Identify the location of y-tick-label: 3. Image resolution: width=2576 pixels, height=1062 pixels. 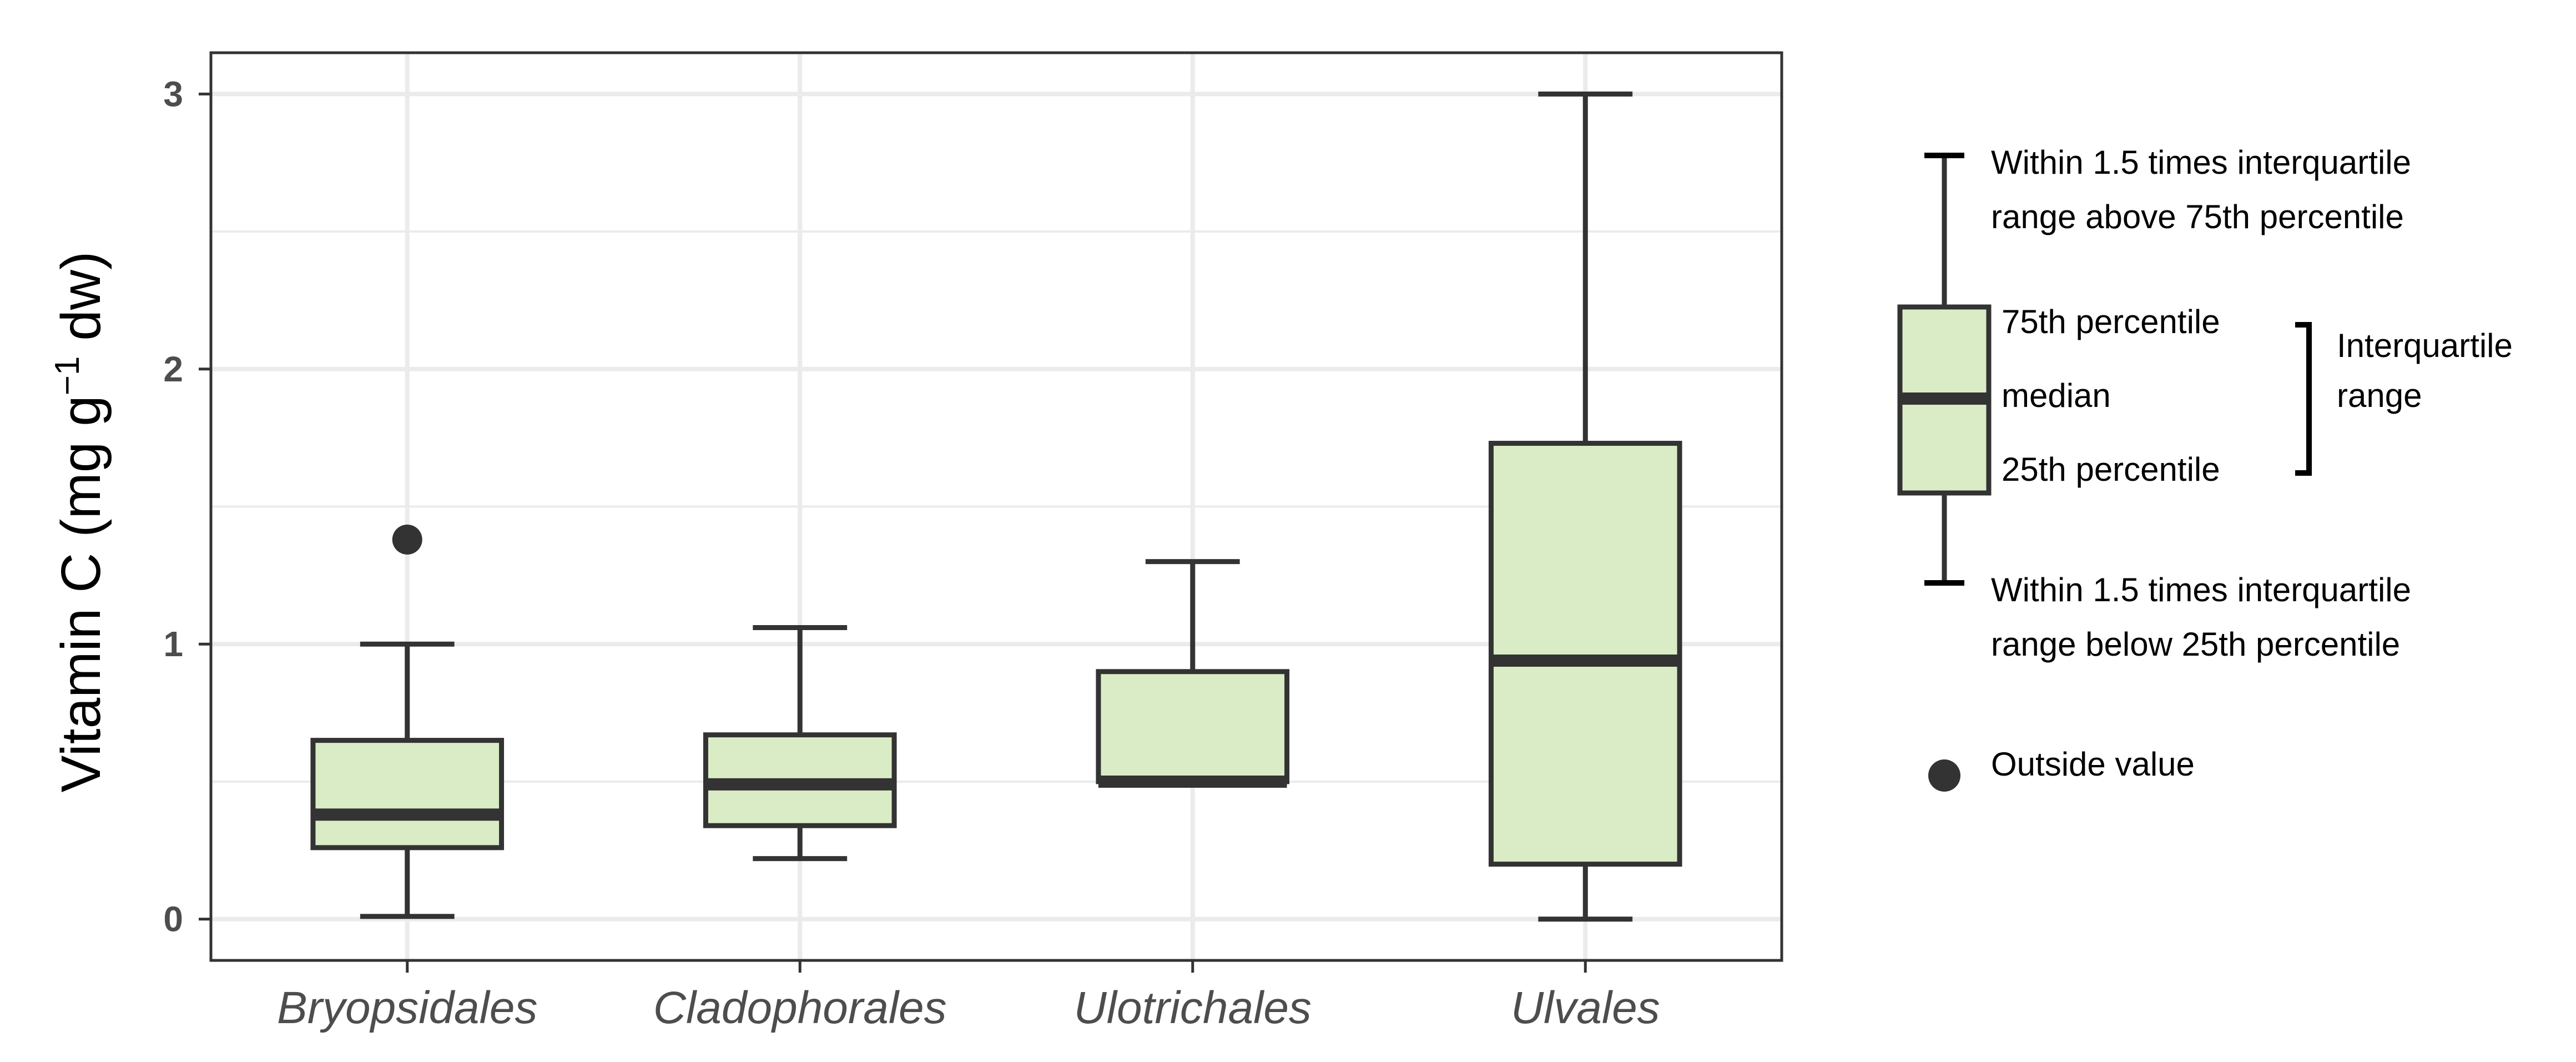
(173, 94).